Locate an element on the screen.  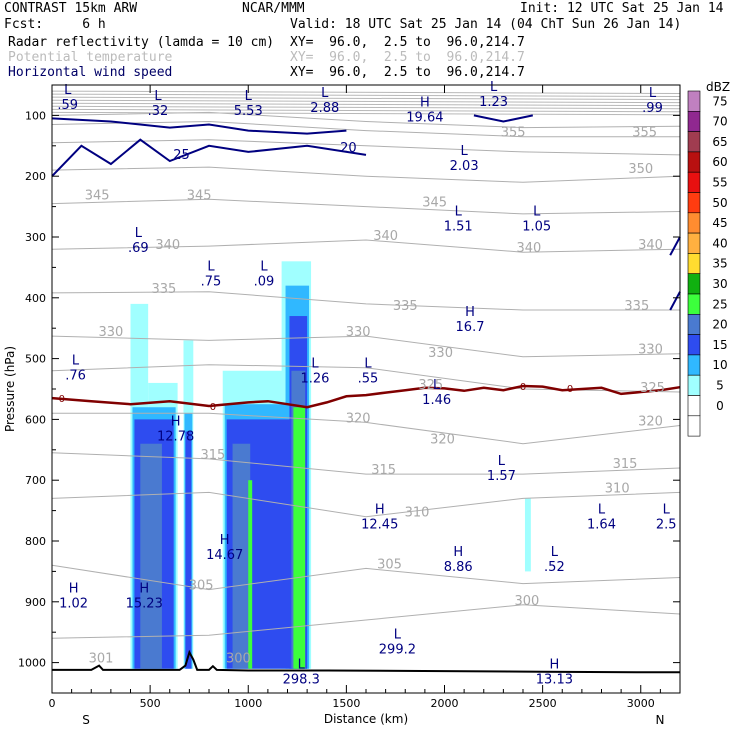
colorbar-label: 5 is located at coordinates (720, 386).